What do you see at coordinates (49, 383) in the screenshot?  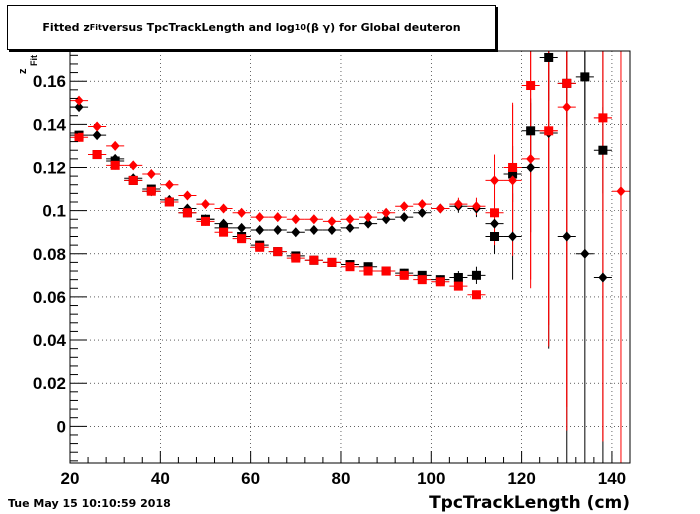 I see `y-tick-label: 0.02` at bounding box center [49, 383].